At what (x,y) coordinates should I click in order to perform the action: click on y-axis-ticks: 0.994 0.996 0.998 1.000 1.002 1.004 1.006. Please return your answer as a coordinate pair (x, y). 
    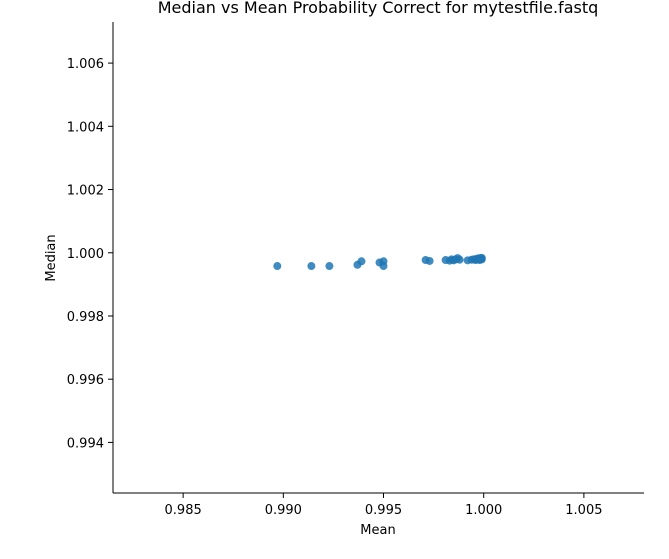
    Looking at the image, I should click on (90, 254).